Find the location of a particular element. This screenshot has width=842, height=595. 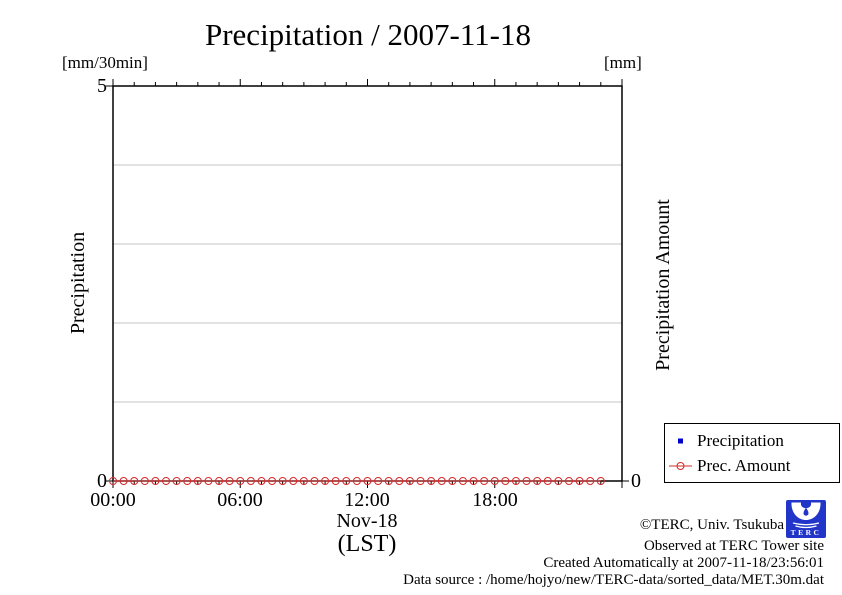

legend: Precipitation Prec. Amount is located at coordinates (752, 453).